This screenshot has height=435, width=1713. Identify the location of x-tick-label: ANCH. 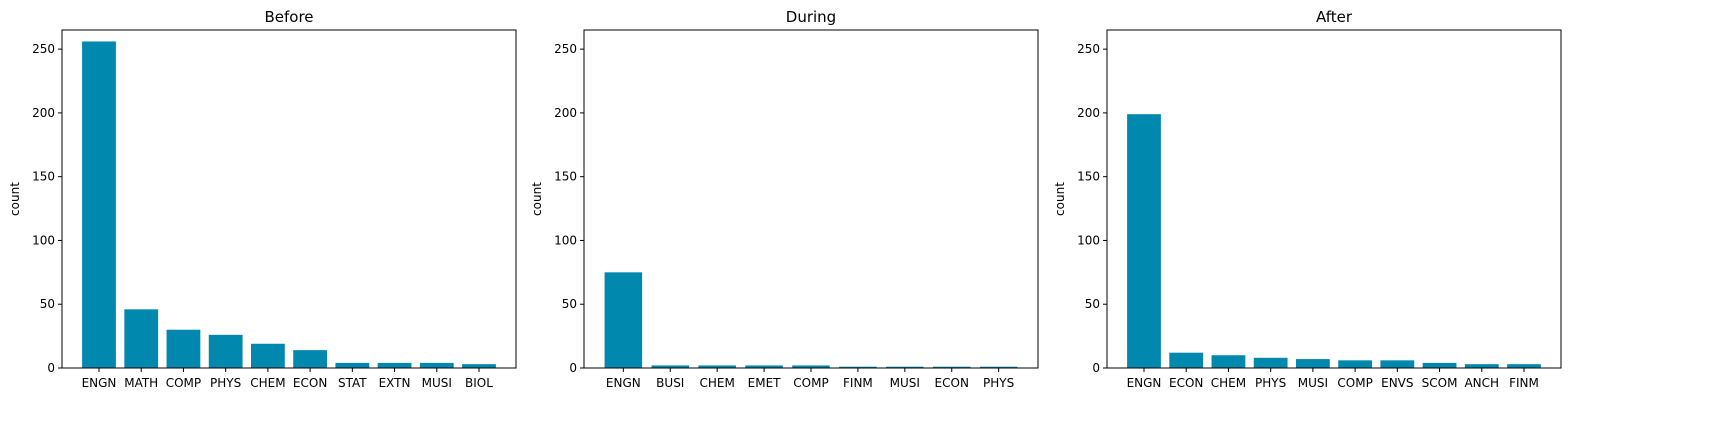
(1481, 383).